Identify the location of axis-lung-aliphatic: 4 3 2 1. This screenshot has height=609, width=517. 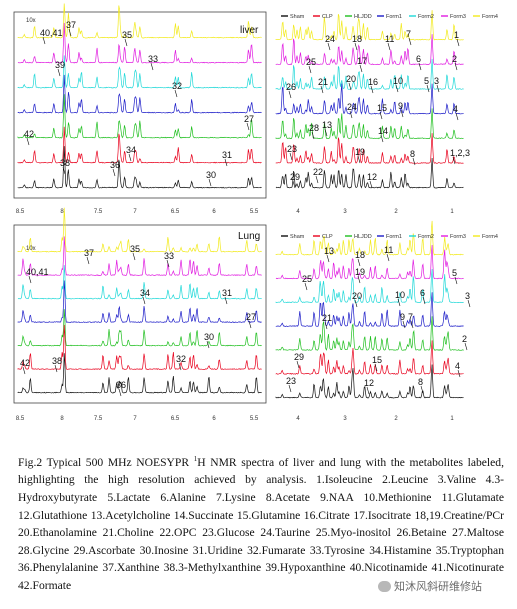
(375, 419).